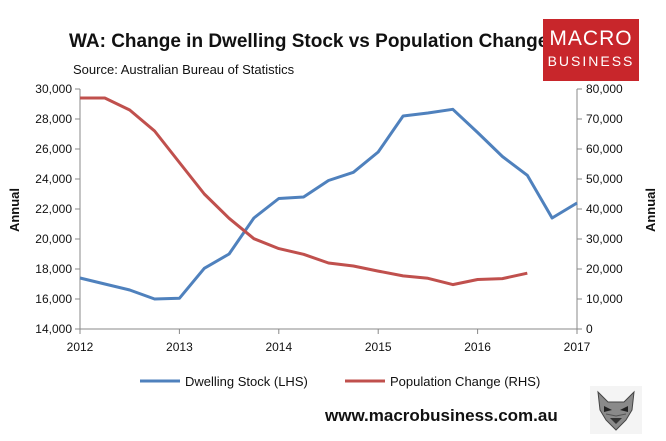 This screenshot has height=441, width=666. I want to click on macrobusiness-logo: MACRO BUSINESS, so click(591, 50).